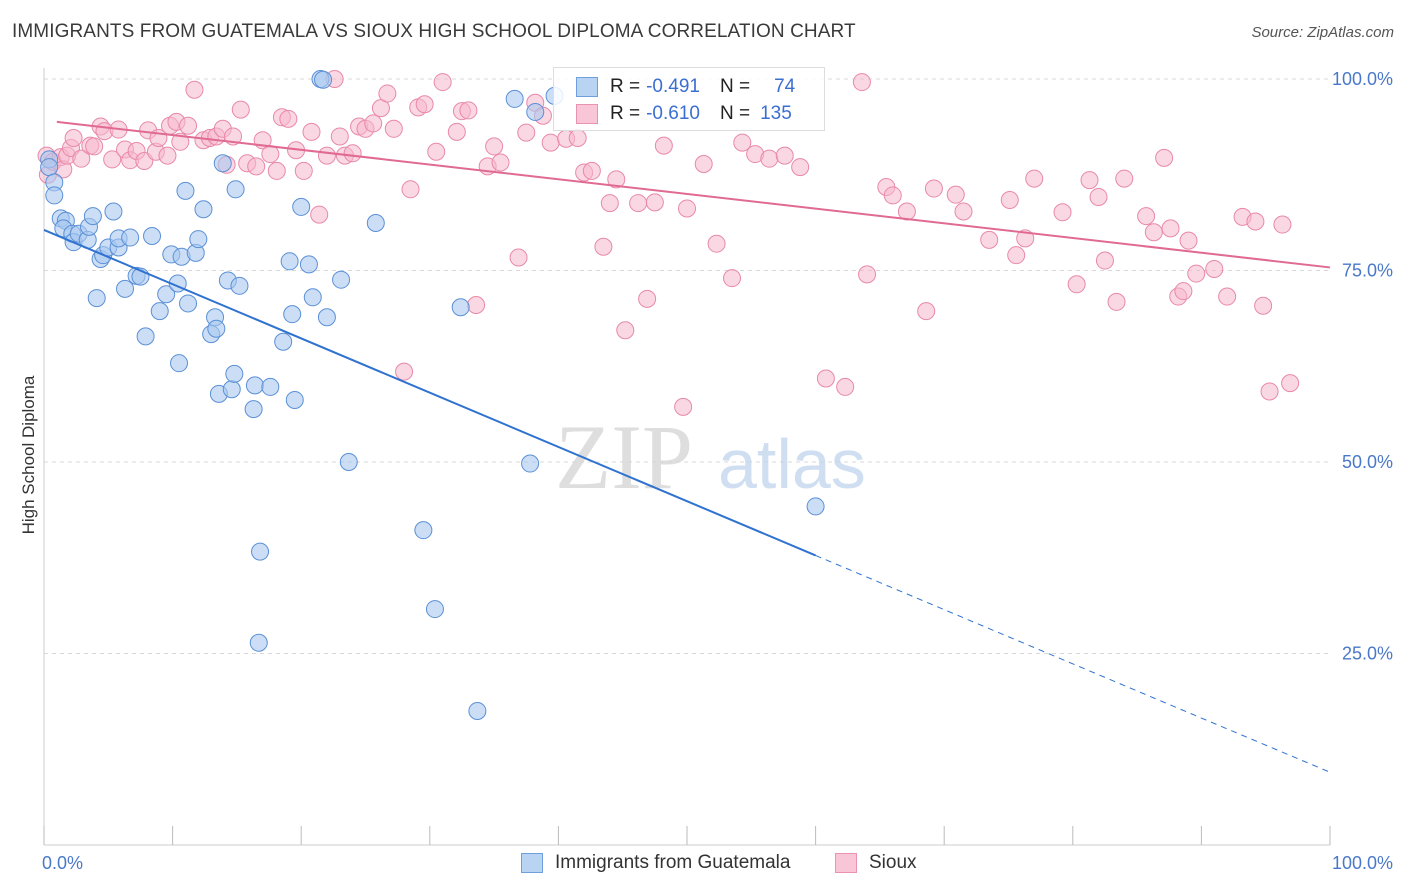 The height and width of the screenshot is (892, 1406). What do you see at coordinates (776, 113) in the screenshot?
I see `legend-n-value: 135` at bounding box center [776, 113].